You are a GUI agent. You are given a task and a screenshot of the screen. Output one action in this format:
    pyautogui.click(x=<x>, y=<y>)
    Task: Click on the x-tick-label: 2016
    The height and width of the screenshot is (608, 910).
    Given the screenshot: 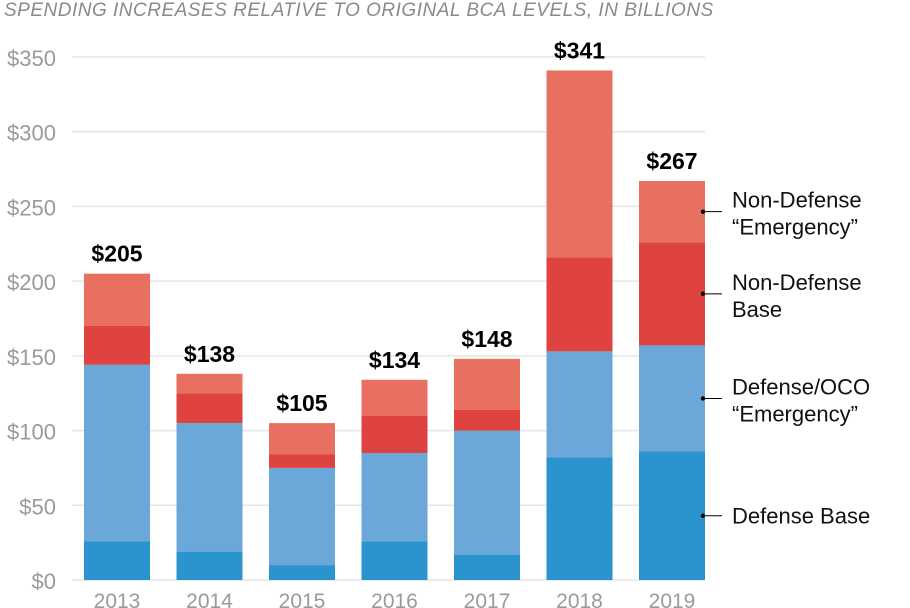 What is the action you would take?
    pyautogui.click(x=394, y=599)
    